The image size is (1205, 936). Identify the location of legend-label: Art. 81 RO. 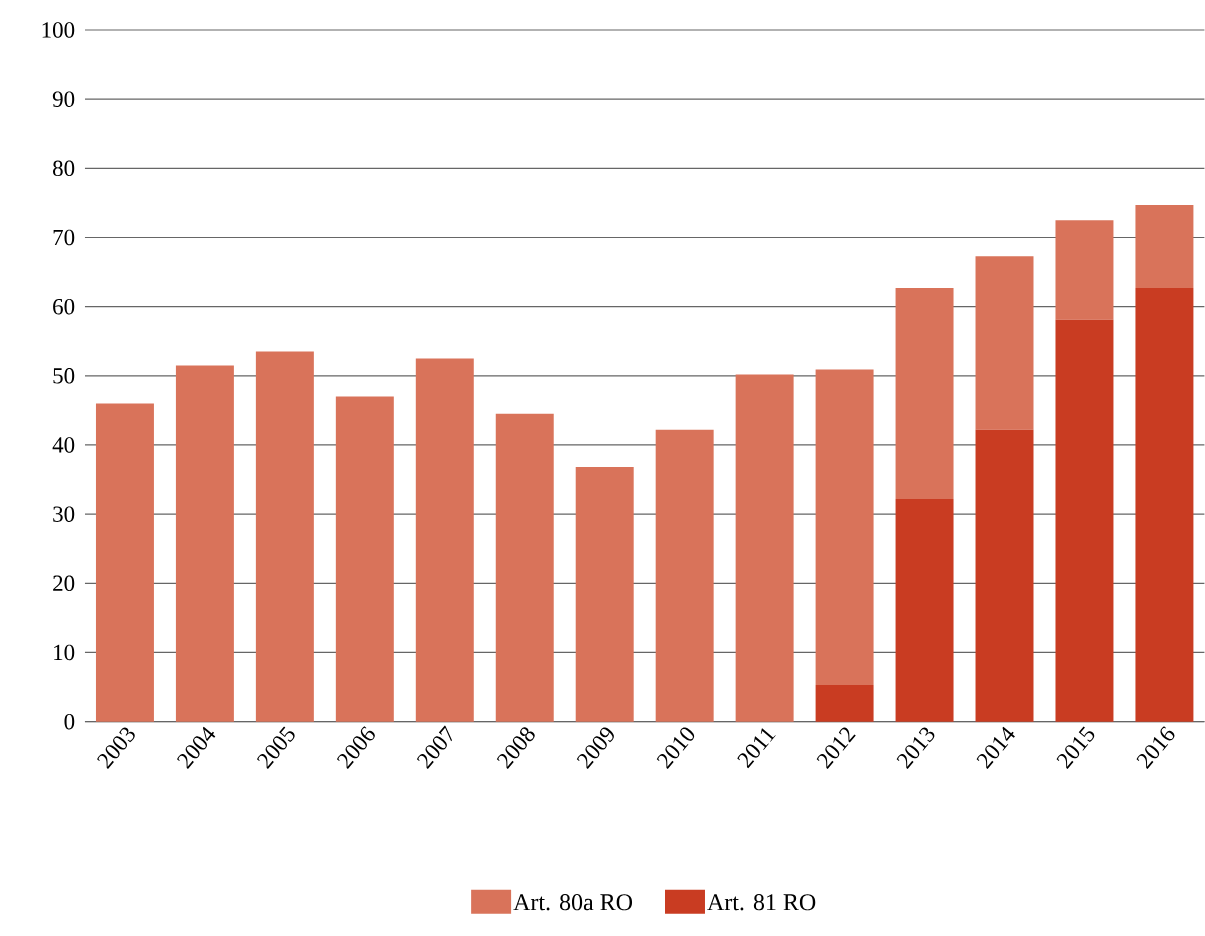
(761, 902).